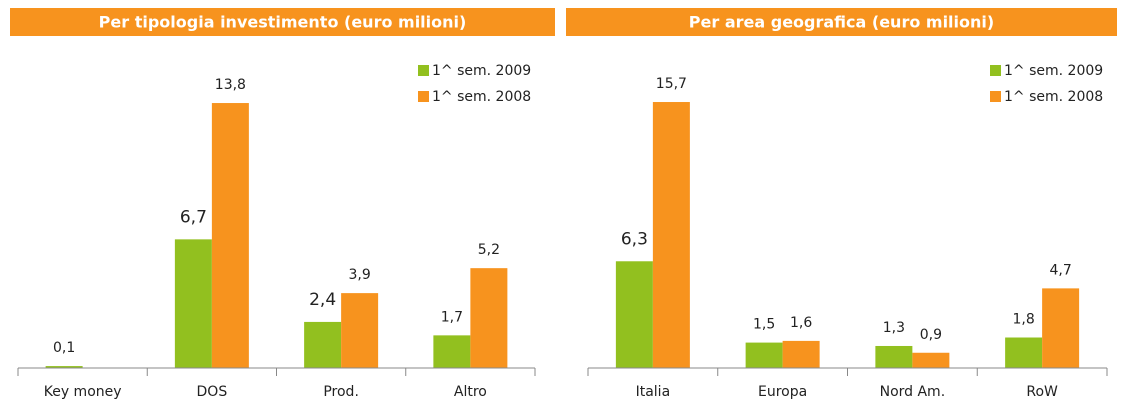  What do you see at coordinates (212, 392) in the screenshot?
I see `x-tick-label: DOS` at bounding box center [212, 392].